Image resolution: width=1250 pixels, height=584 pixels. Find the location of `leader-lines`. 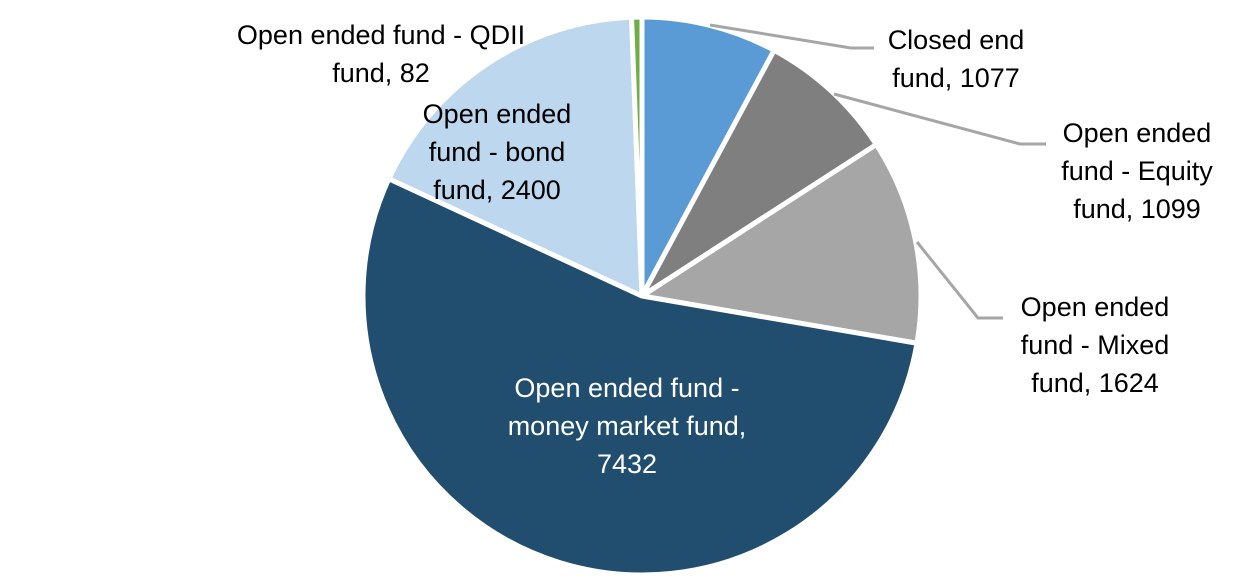

leader-lines is located at coordinates (877, 171).